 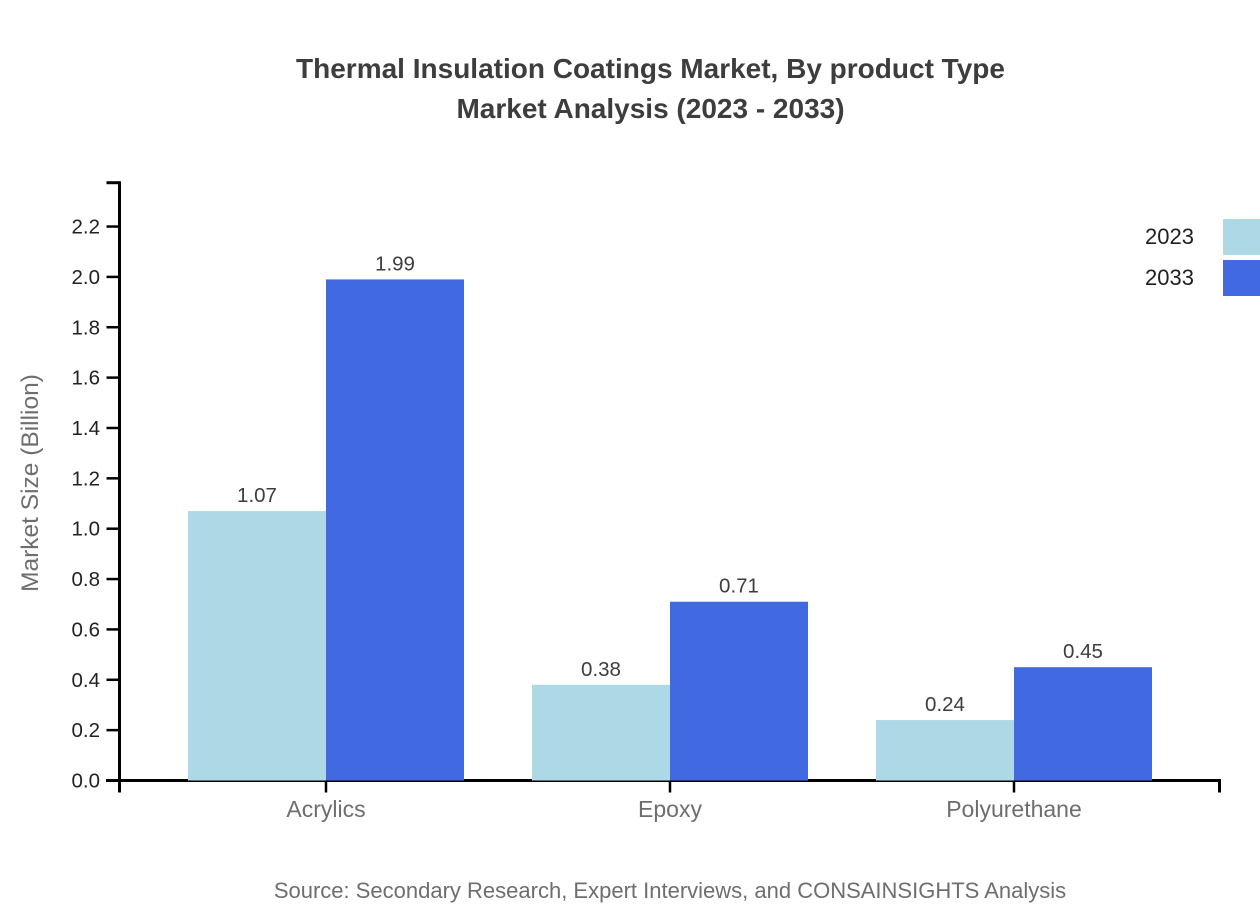 I want to click on bar-value-label: 1.07, so click(x=257, y=495).